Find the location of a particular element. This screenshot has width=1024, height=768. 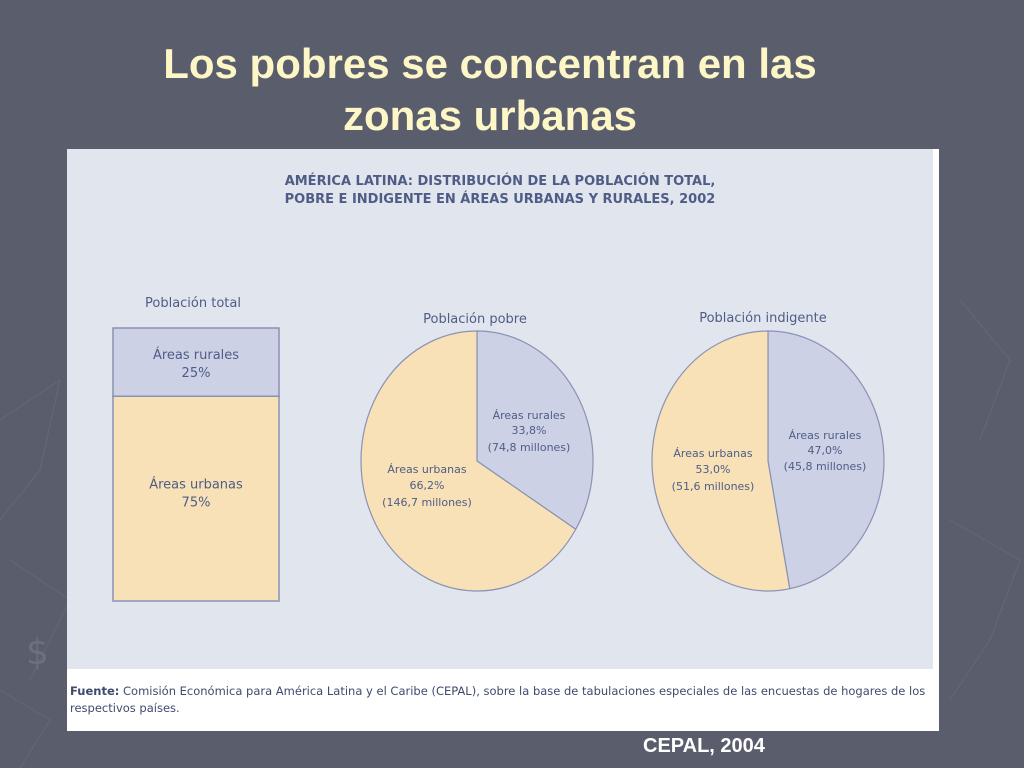

pie-indigent-urban-name: Áreas urbanas is located at coordinates (712, 453).